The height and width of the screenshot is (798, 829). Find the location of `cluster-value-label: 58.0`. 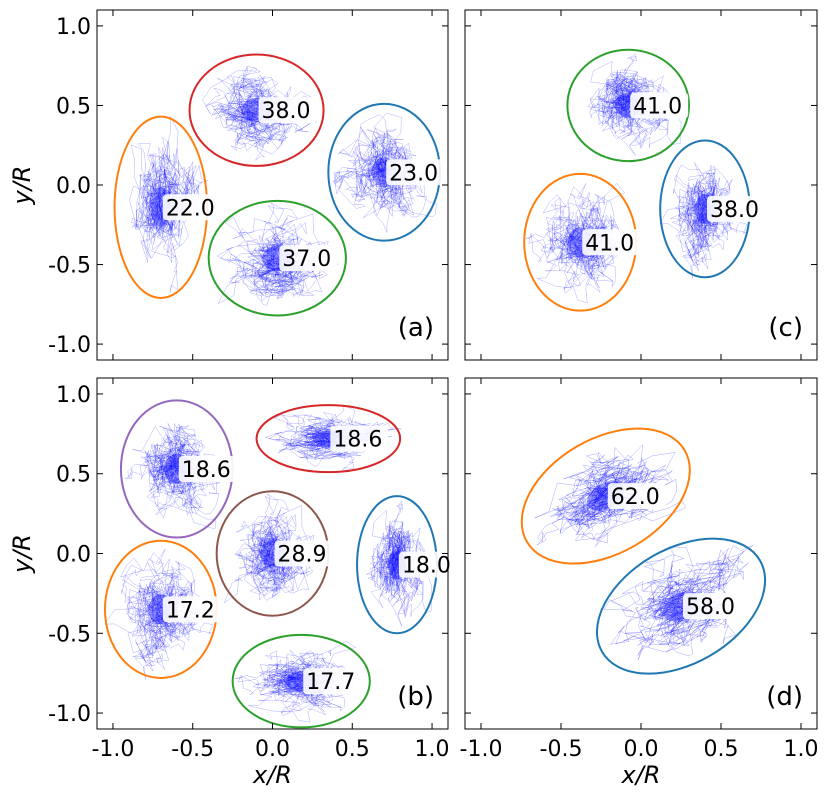

cluster-value-label: 58.0 is located at coordinates (710, 607).